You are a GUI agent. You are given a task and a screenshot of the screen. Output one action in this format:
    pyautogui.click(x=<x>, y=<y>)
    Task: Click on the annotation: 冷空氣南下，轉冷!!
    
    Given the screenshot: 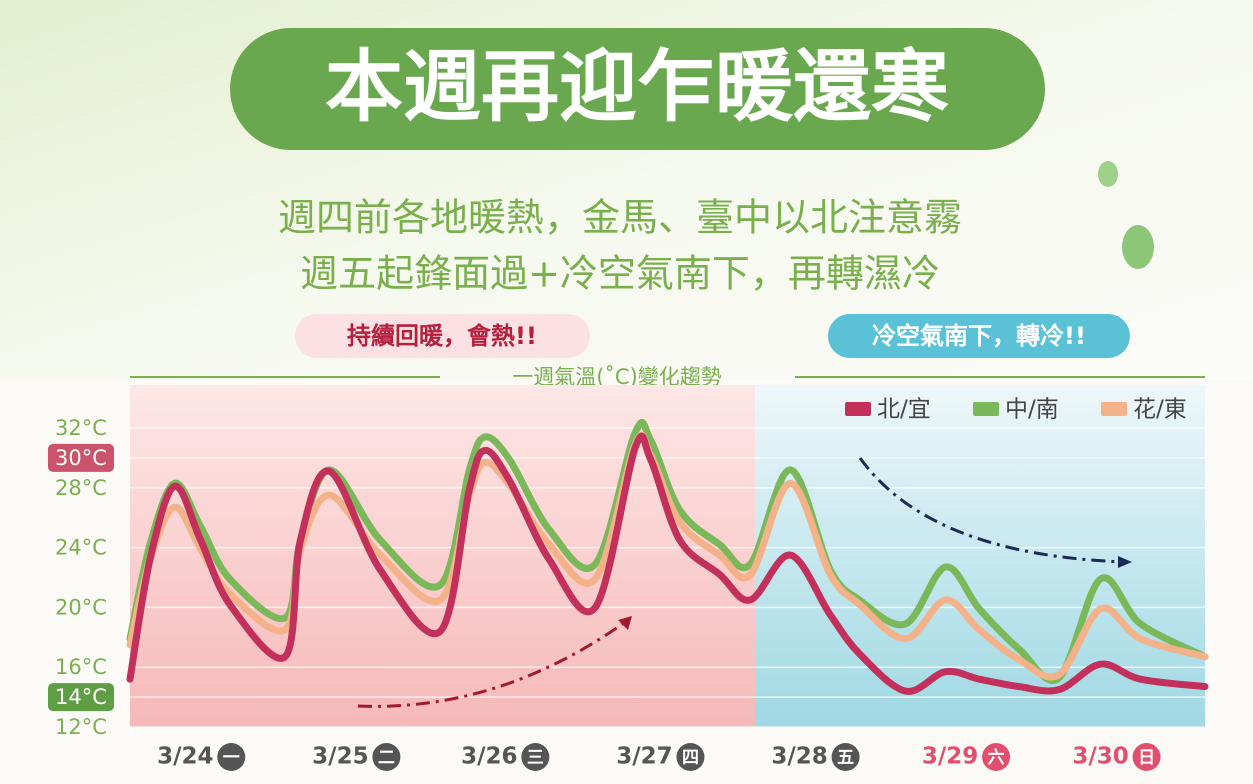 What is the action you would take?
    pyautogui.click(x=979, y=336)
    